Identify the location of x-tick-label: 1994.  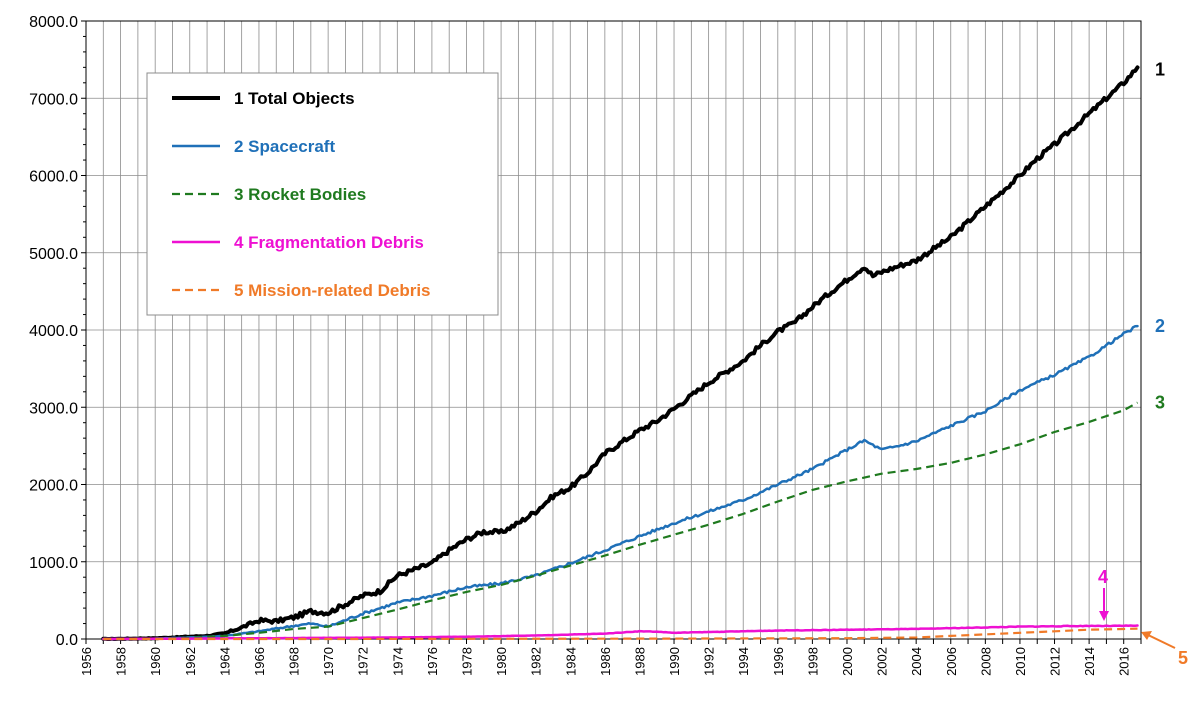
(743, 661).